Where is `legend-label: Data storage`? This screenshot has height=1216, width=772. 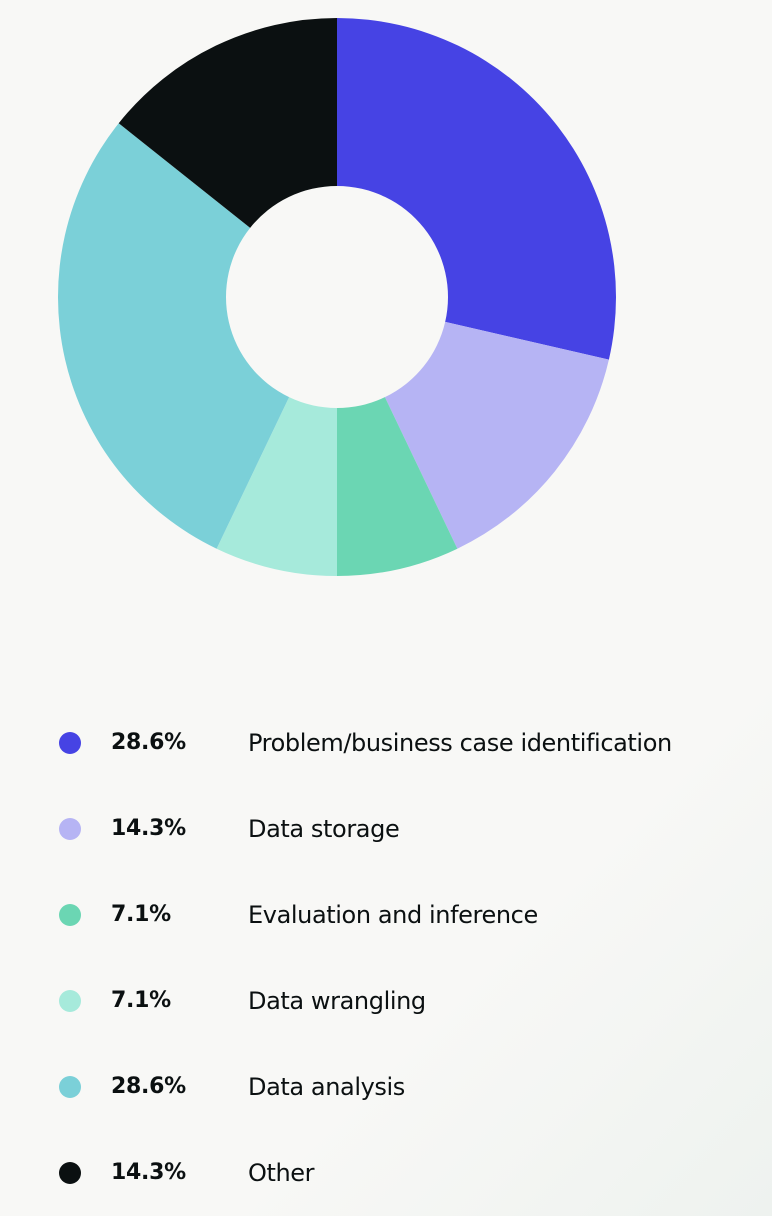
legend-label: Data storage is located at coordinates (324, 829).